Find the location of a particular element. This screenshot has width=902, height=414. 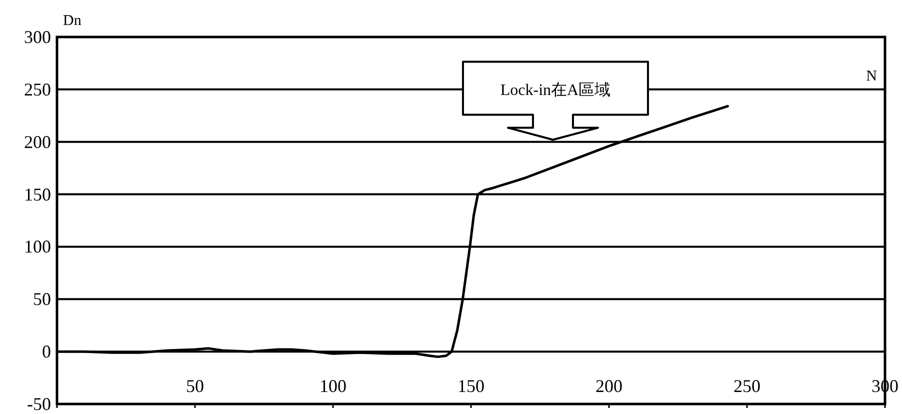

x-tick-label: 50 is located at coordinates (195, 386).